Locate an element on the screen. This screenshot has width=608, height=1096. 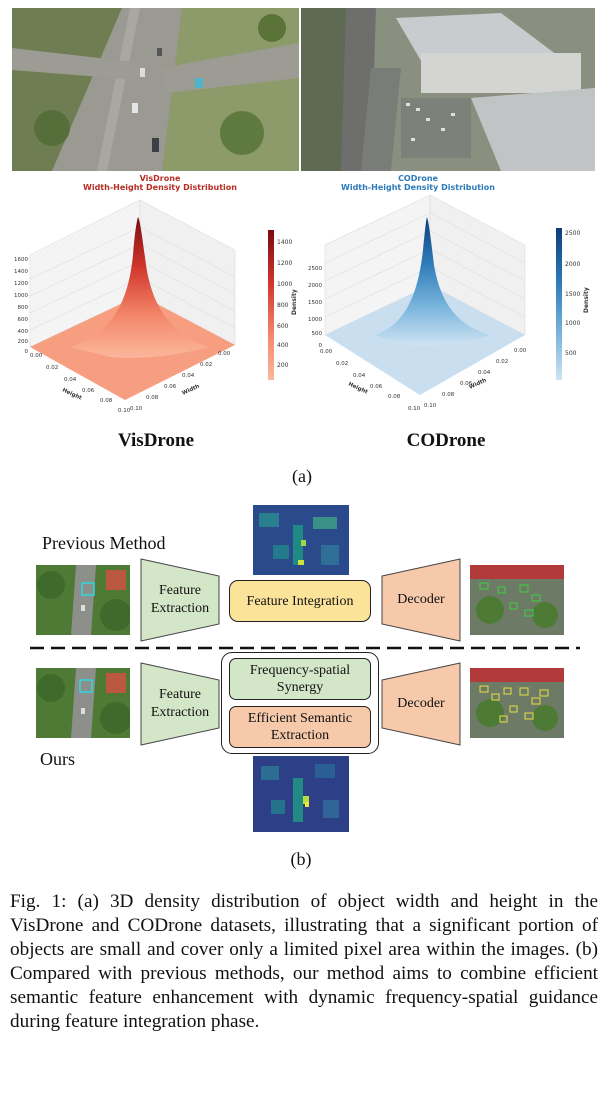
visdrone-title-line1: VisDrone is located at coordinates (160, 178).